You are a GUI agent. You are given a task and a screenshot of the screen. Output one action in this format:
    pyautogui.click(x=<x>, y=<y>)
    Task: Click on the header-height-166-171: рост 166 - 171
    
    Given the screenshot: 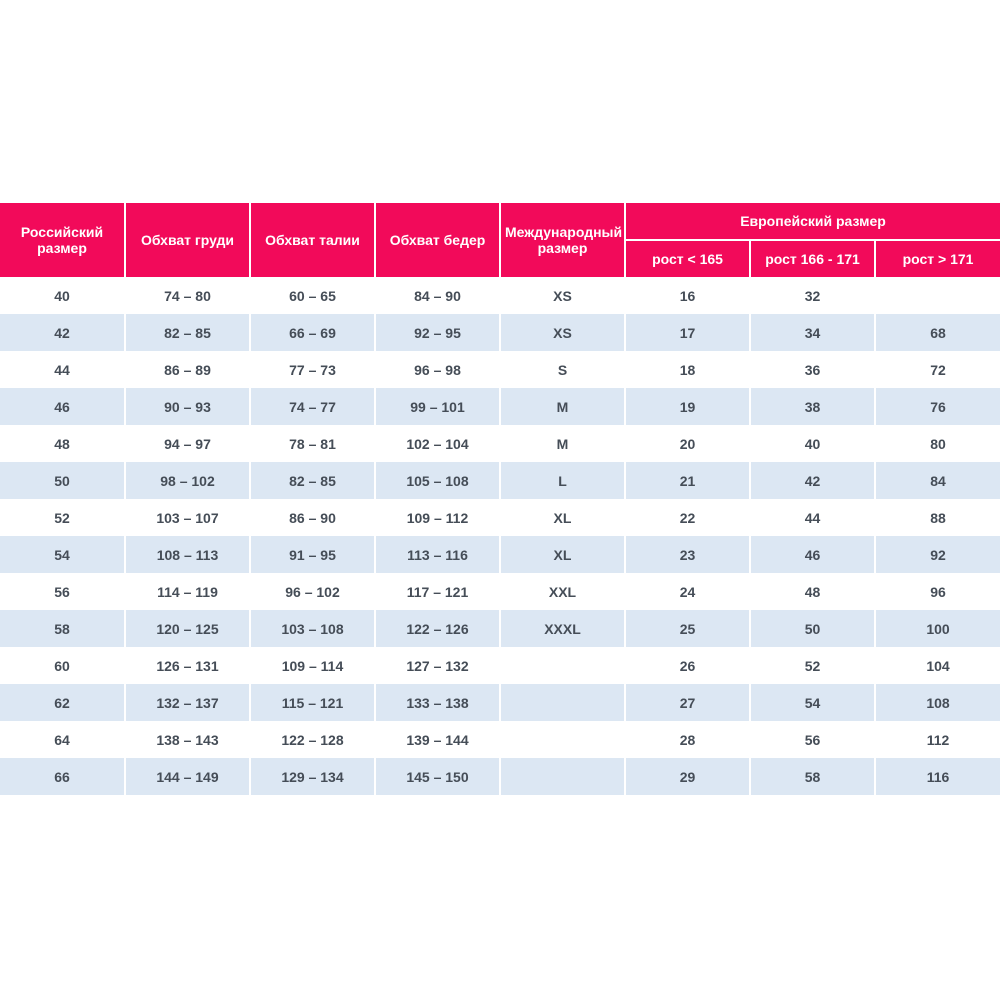 What is the action you would take?
    pyautogui.click(x=812, y=258)
    